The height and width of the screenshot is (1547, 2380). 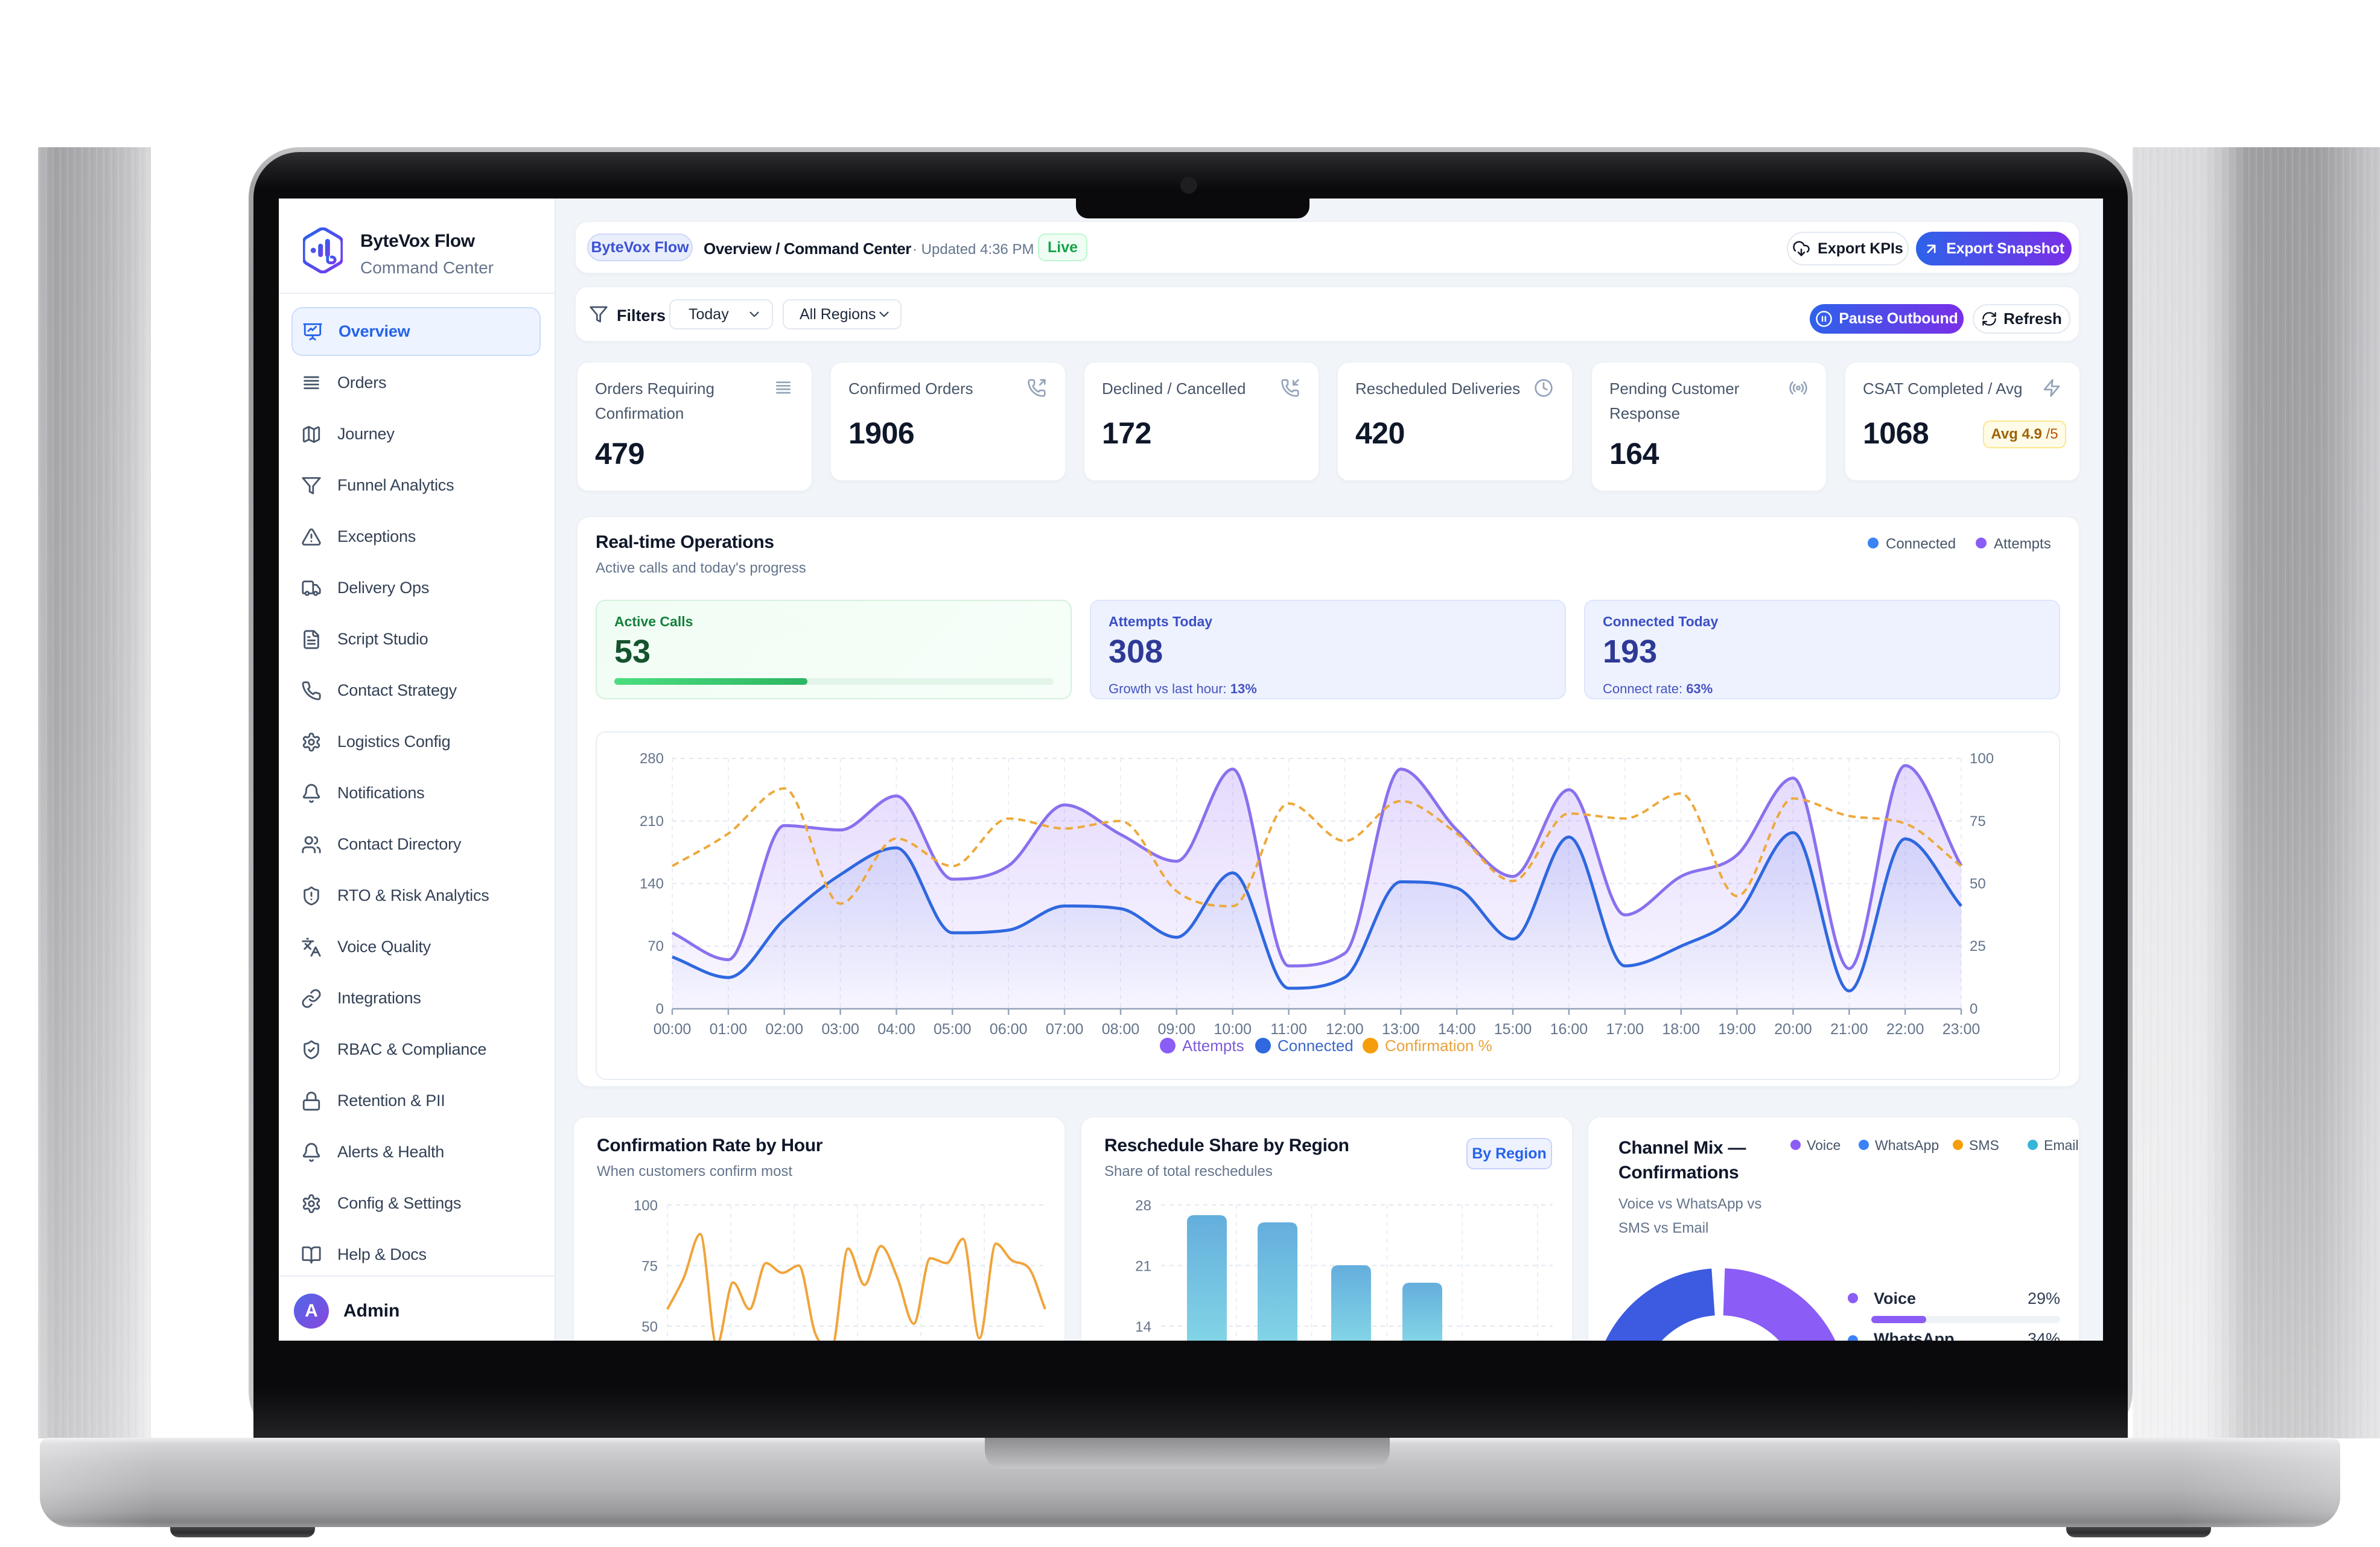 What do you see at coordinates (1793, 1029) in the screenshot?
I see `svg-text: 20:00` at bounding box center [1793, 1029].